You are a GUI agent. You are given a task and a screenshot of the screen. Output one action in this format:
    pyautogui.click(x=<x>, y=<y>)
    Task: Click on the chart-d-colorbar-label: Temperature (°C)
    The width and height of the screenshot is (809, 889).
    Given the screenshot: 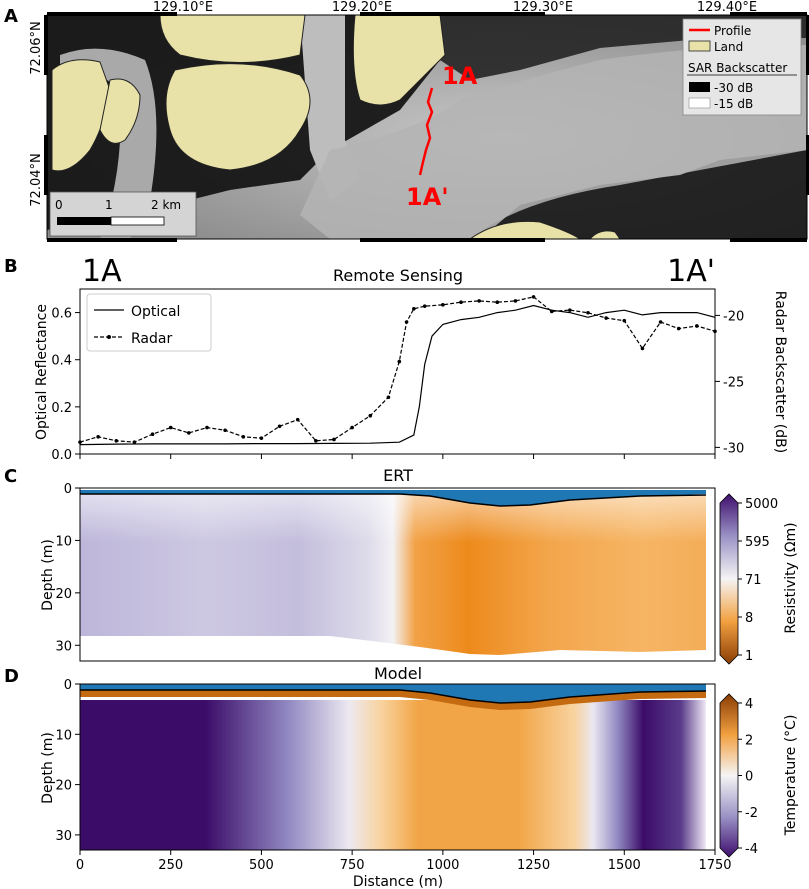 What is the action you would take?
    pyautogui.click(x=791, y=776)
    